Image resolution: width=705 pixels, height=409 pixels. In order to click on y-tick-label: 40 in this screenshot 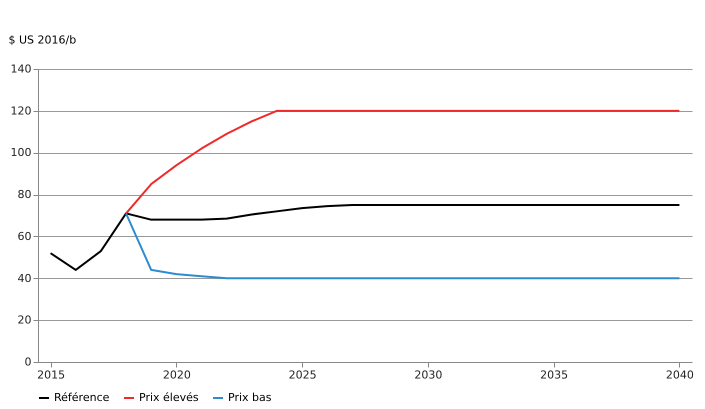, I will do `click(25, 278)`.